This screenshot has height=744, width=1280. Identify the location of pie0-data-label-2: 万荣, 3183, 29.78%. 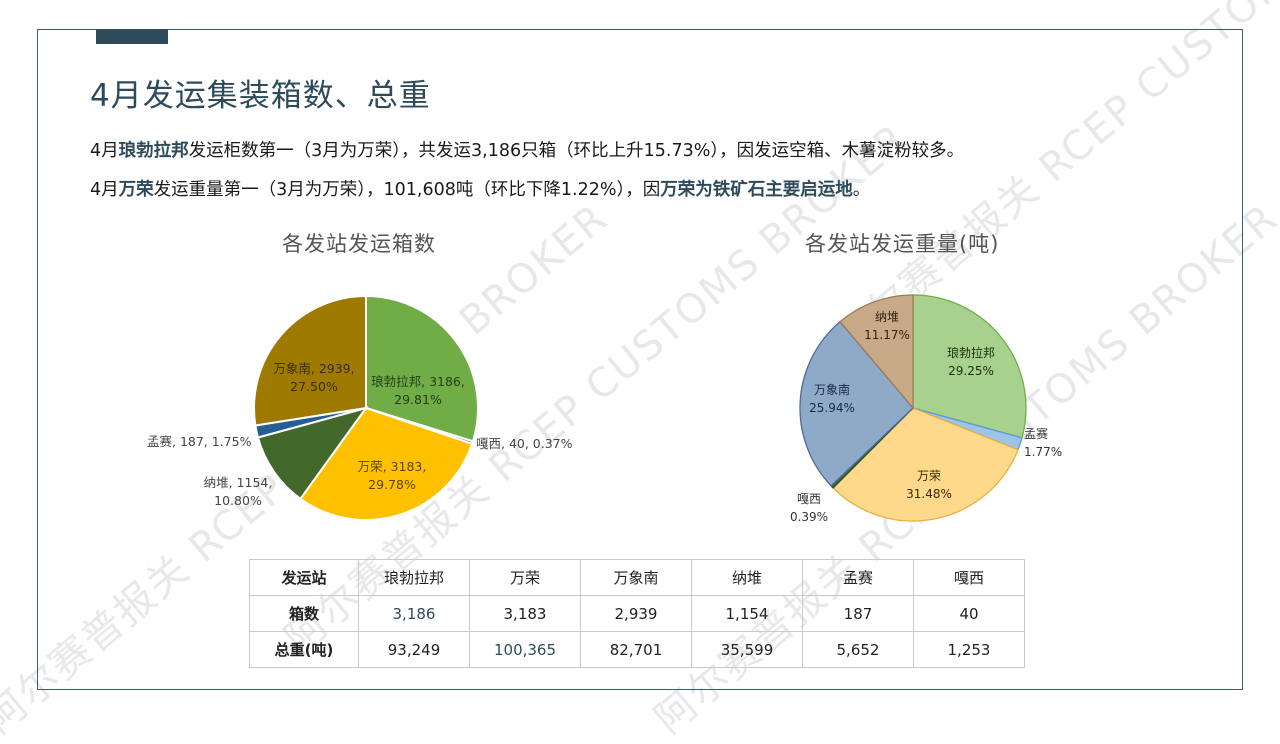
(392, 475).